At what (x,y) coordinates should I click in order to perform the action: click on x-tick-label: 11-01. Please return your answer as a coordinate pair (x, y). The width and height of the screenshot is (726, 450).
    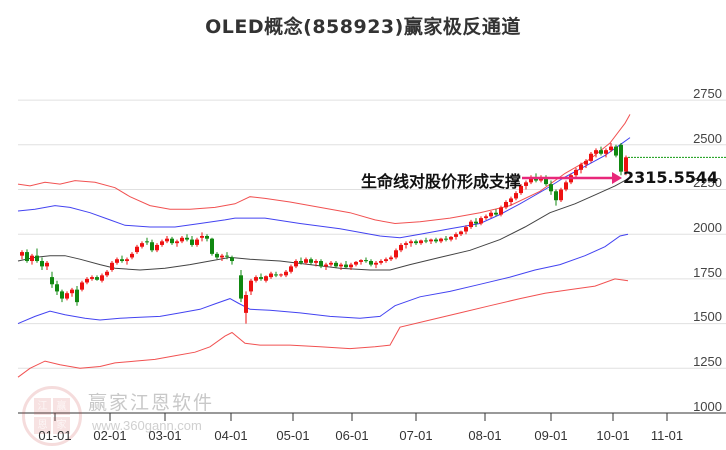
    Looking at the image, I should click on (667, 435).